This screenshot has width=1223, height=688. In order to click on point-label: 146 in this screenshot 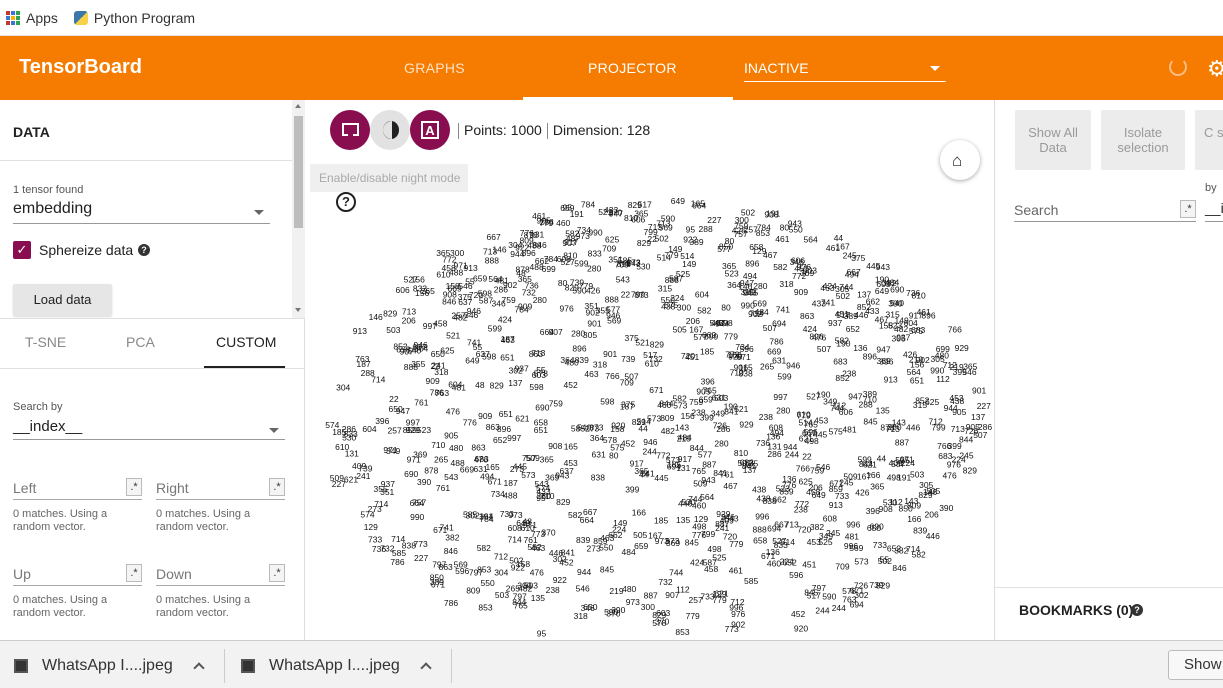, I will do `click(499, 250)`.